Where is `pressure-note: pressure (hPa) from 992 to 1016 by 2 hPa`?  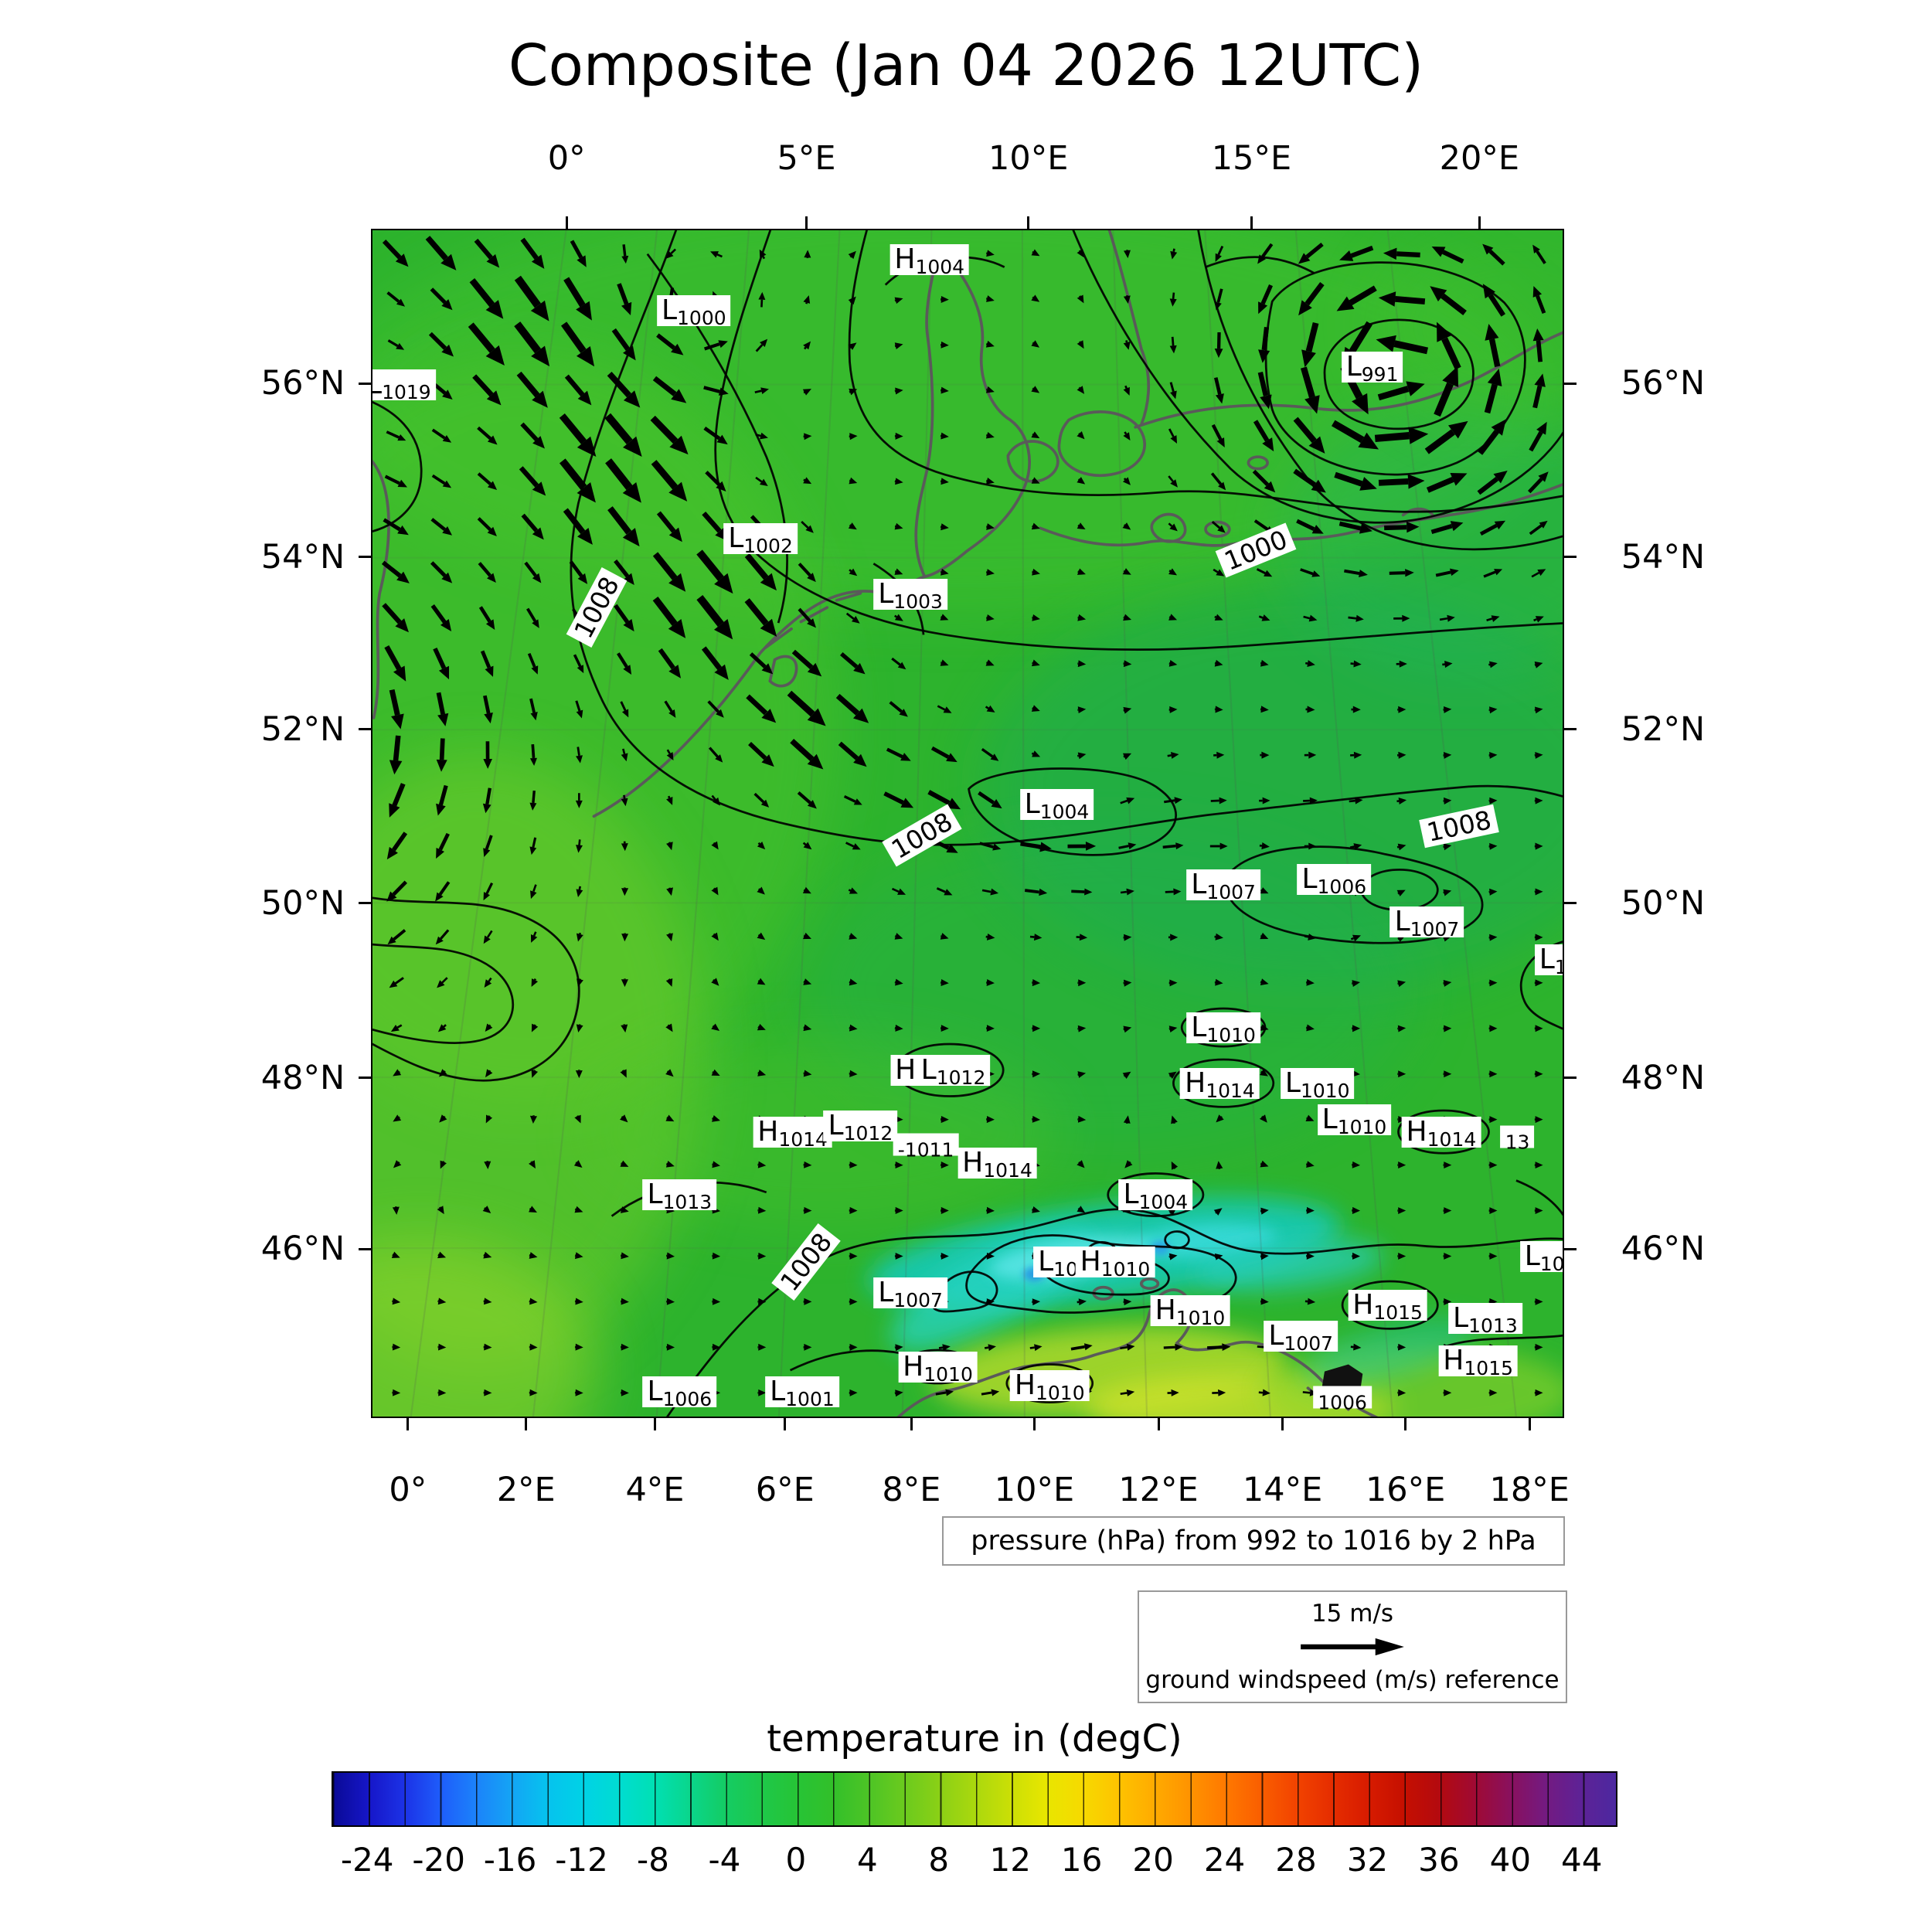
pressure-note: pressure (hPa) from 992 to 1016 by 2 hPa is located at coordinates (1254, 1541).